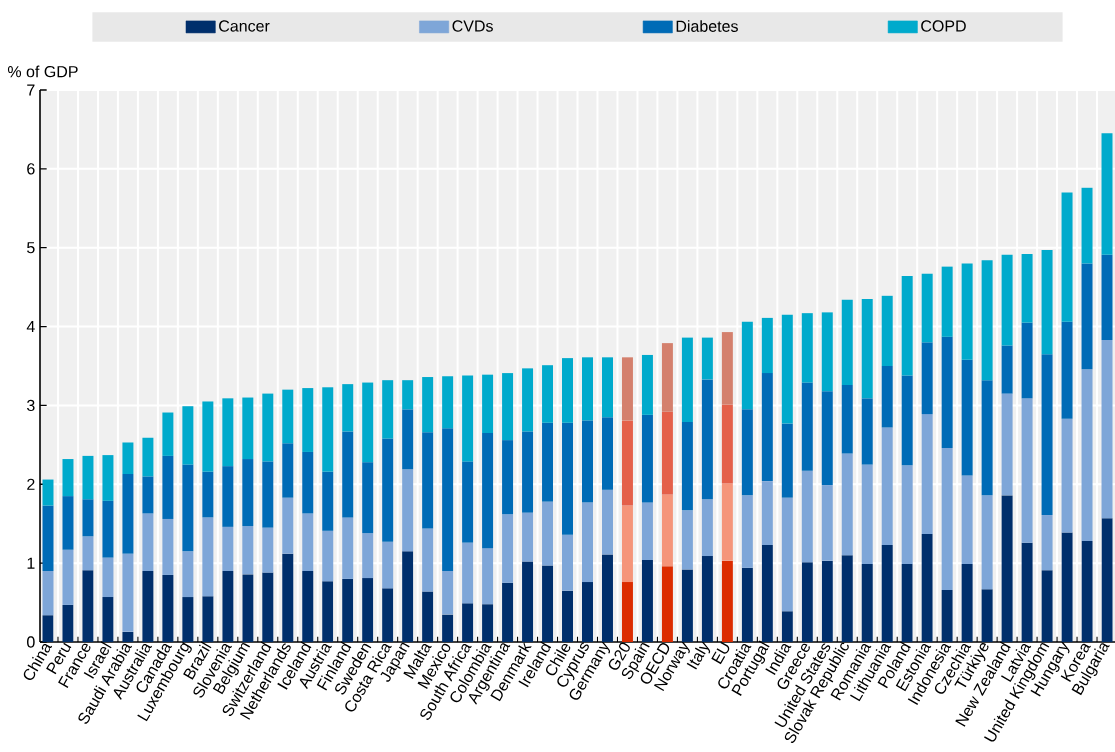 Image resolution: width=1115 pixels, height=752 pixels. What do you see at coordinates (707, 26) in the screenshot?
I see `legend-label: Diabetes` at bounding box center [707, 26].